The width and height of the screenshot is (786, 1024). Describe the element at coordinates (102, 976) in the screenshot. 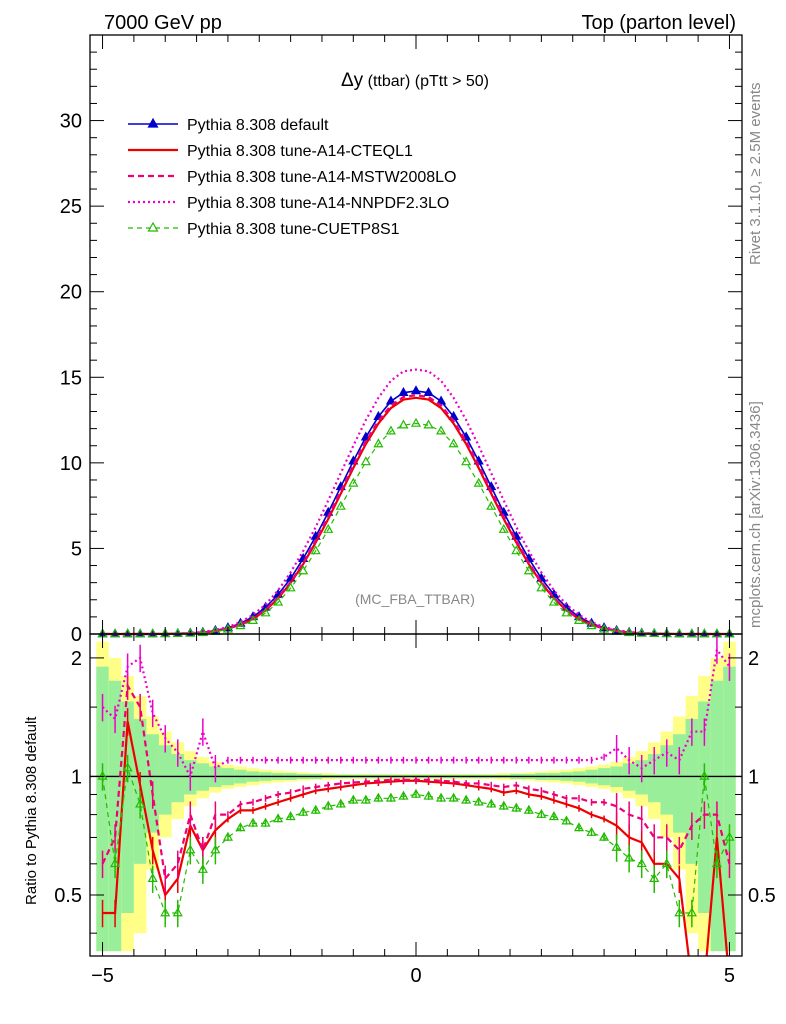

I see `x-tick-label: −5` at that location.